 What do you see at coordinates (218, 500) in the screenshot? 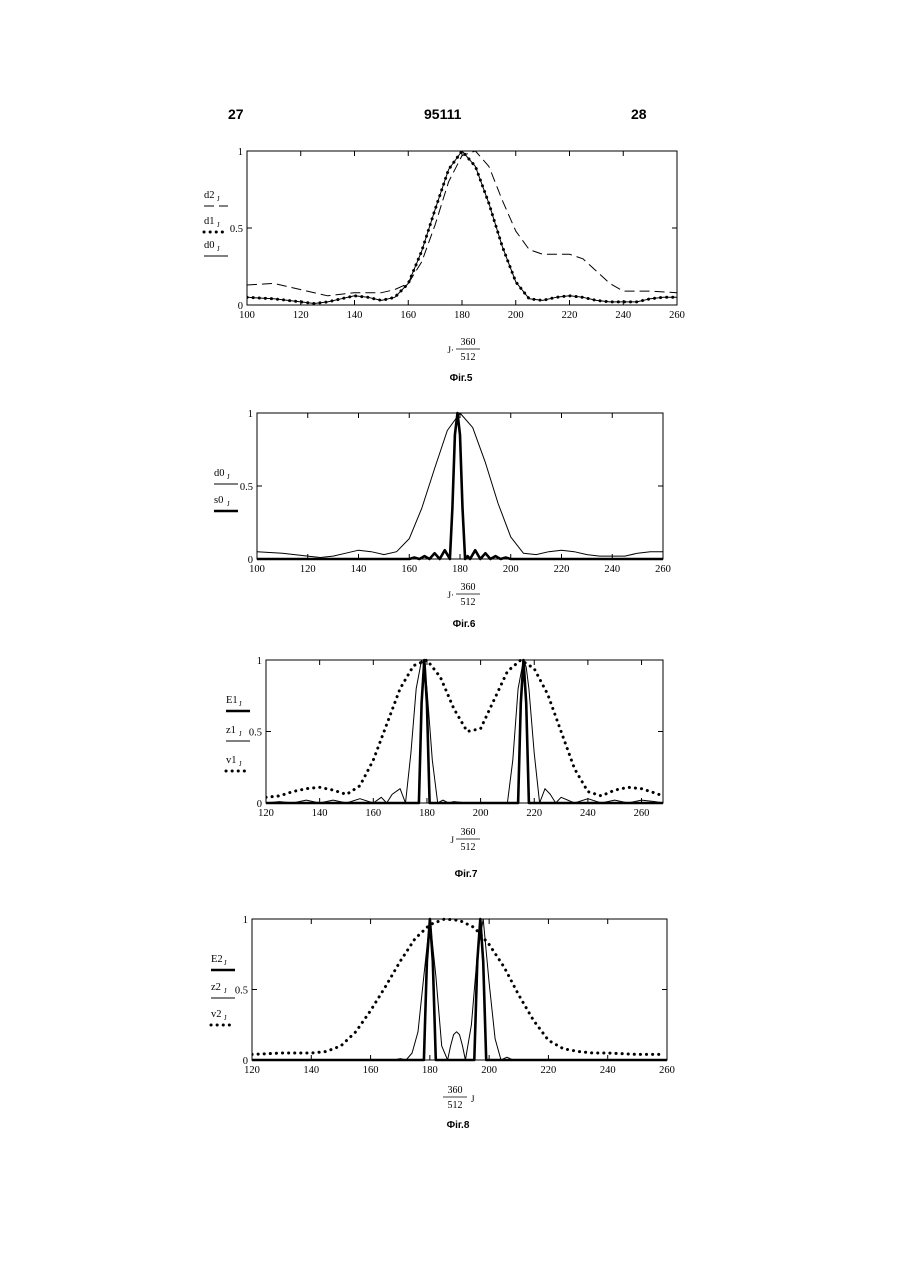
I see `legend-label: s0` at bounding box center [218, 500].